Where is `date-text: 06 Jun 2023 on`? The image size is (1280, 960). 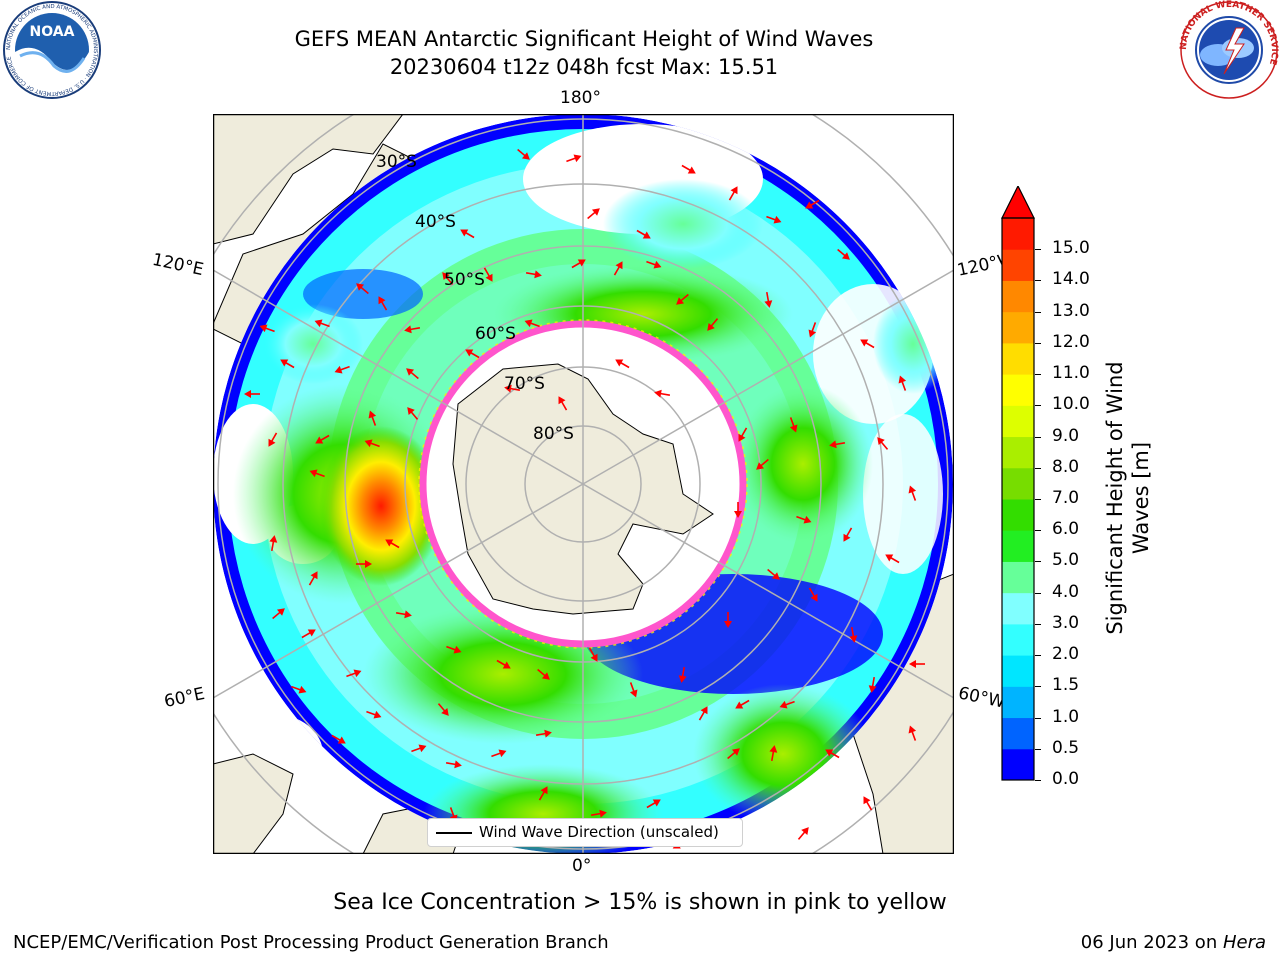
date-text: 06 Jun 2023 on is located at coordinates (1151, 942).